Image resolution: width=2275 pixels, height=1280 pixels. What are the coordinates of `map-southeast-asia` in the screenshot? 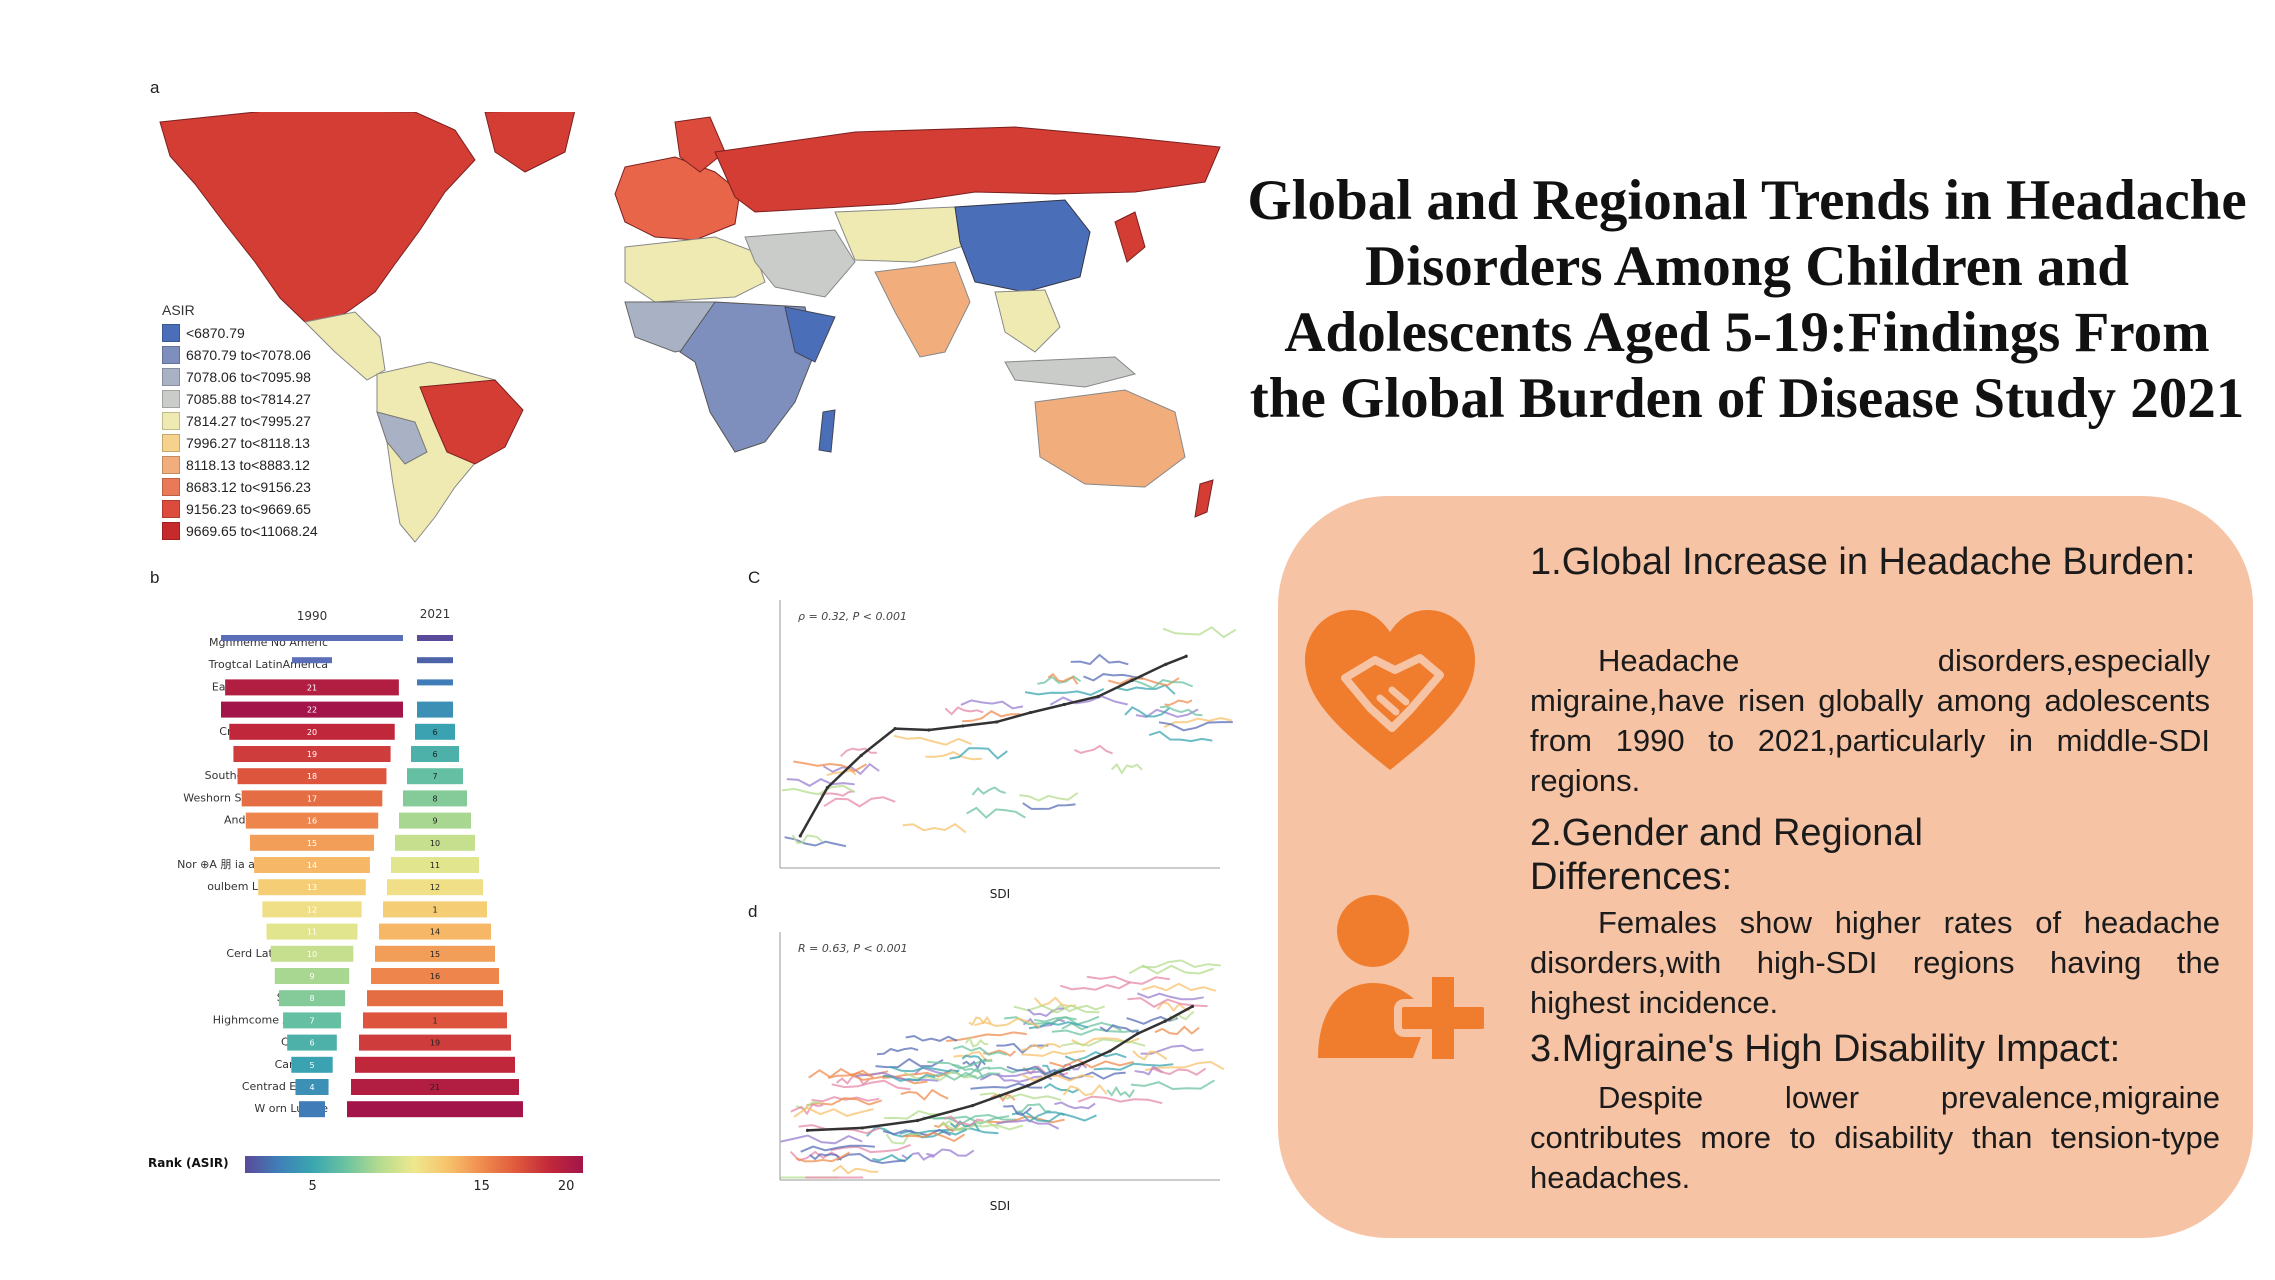 It's located at (1027, 321).